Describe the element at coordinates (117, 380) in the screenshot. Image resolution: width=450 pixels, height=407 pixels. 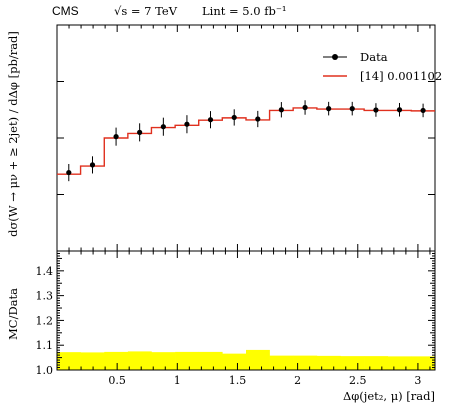
I see `ratio-x-tick-label: 0.5` at that location.